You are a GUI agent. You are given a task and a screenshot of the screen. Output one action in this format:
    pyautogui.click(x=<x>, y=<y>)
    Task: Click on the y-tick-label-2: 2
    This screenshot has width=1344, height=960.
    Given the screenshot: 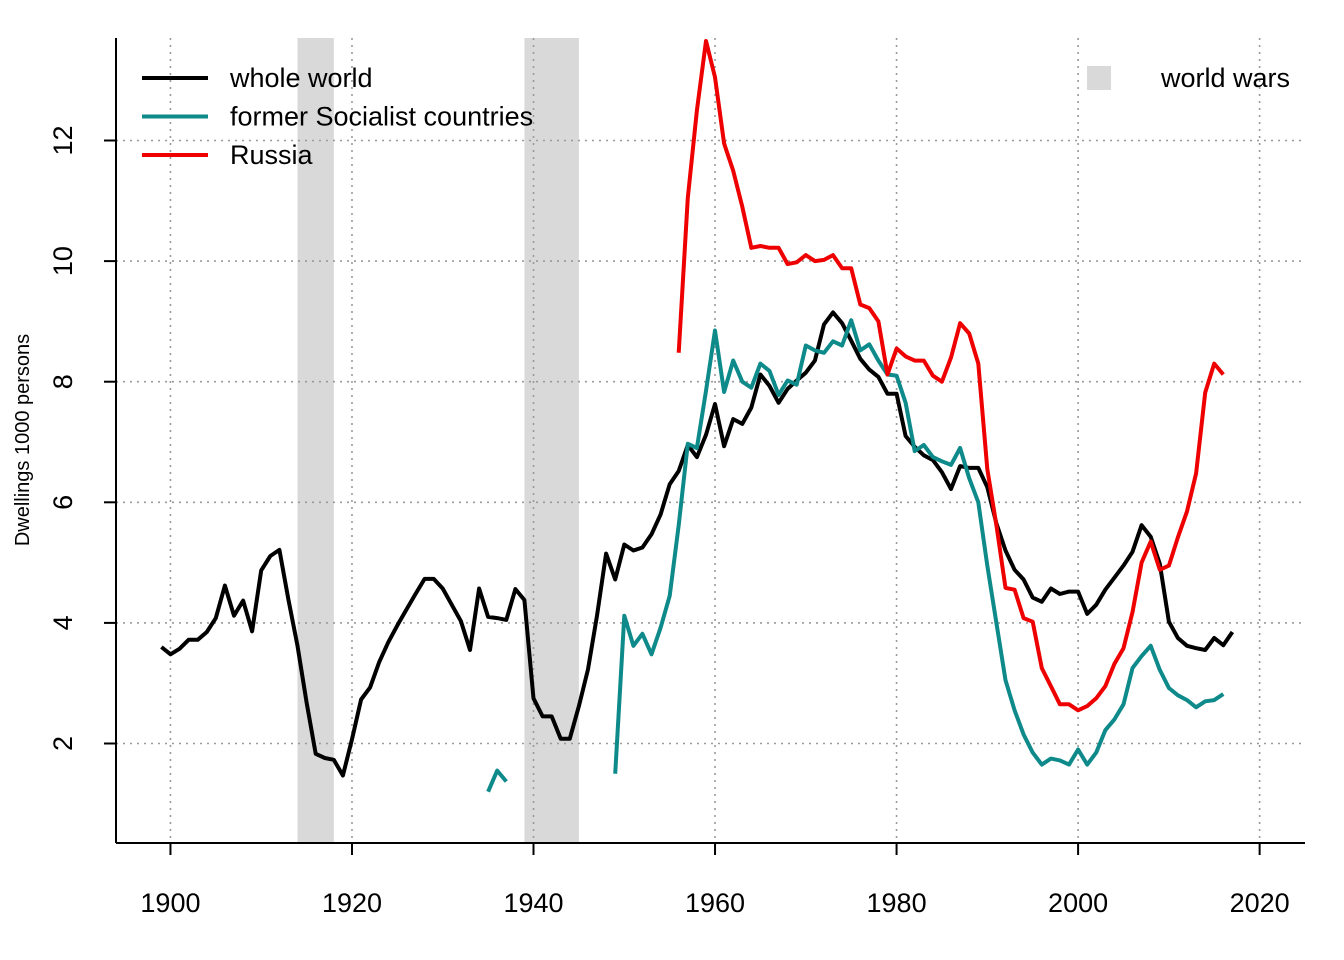 What is the action you would take?
    pyautogui.click(x=63, y=743)
    